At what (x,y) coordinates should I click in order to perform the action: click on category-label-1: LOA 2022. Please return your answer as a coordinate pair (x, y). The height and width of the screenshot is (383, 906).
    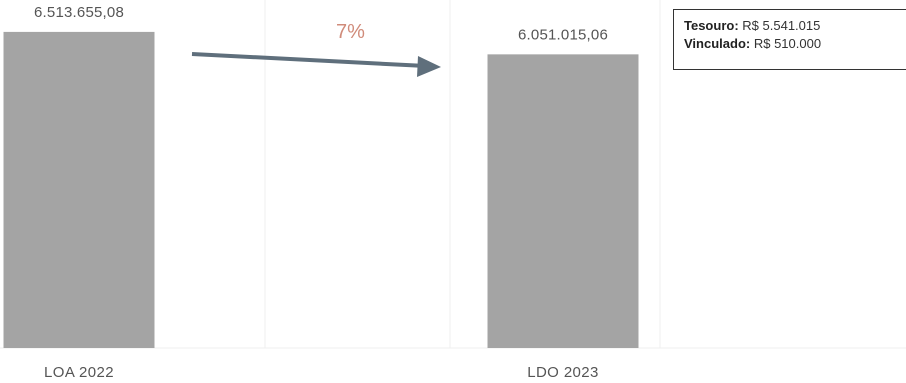
    Looking at the image, I should click on (79, 372).